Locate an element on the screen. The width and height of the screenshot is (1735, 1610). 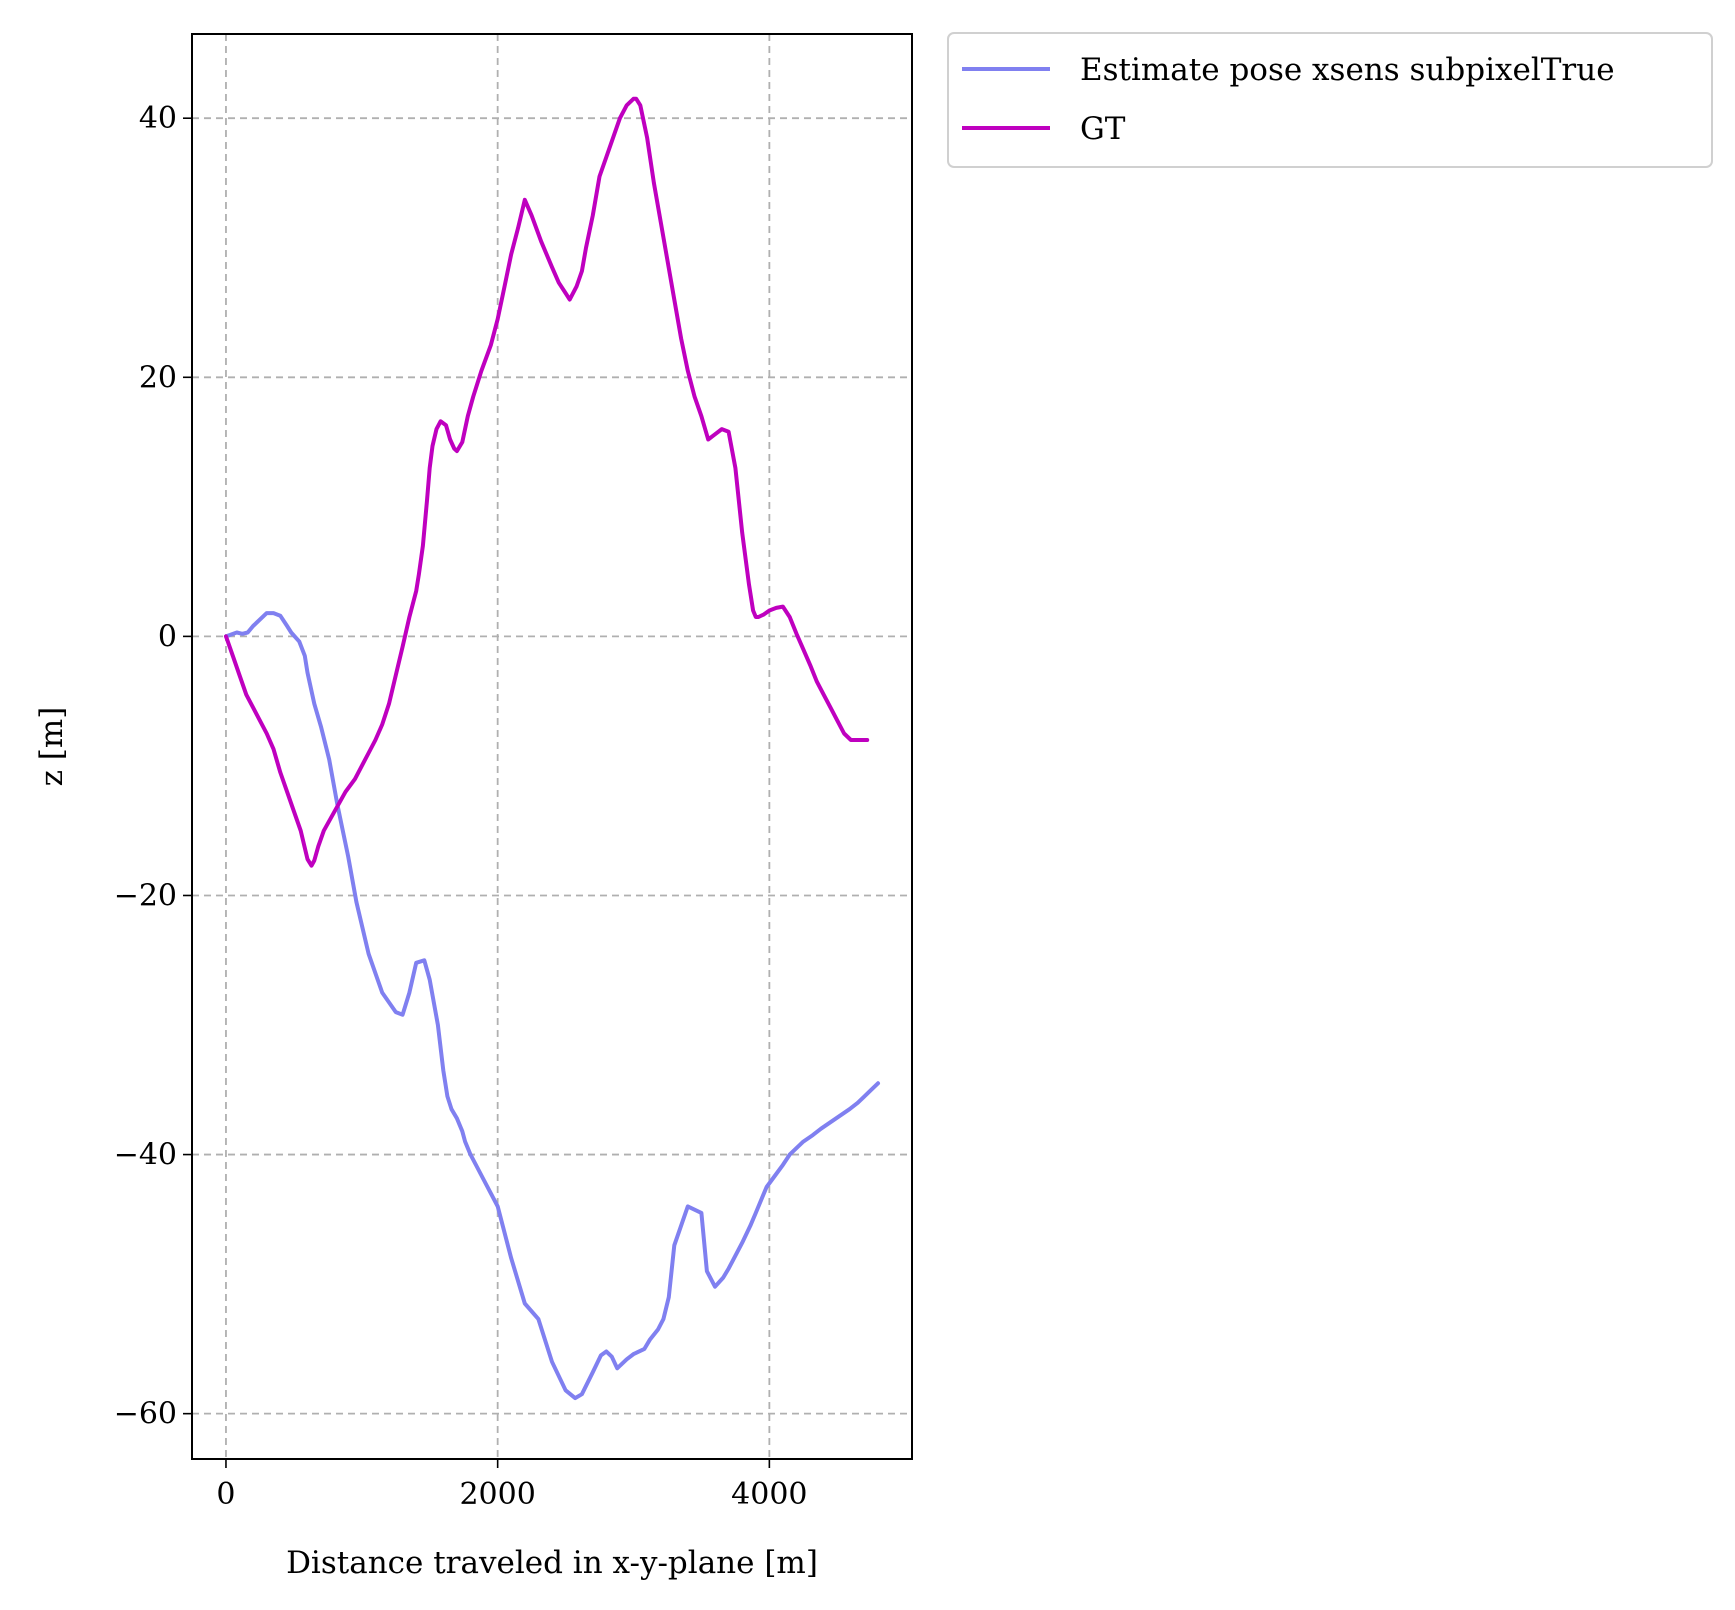
x-tick-label: 4000 is located at coordinates (769, 1494).